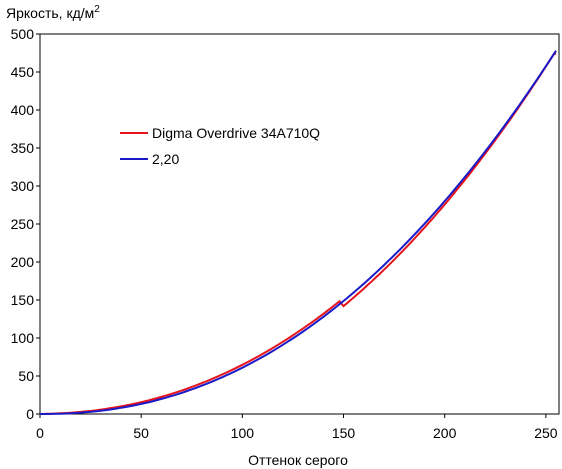  I want to click on x-axis: 0 50 100 150 200 250, so click(297, 427).